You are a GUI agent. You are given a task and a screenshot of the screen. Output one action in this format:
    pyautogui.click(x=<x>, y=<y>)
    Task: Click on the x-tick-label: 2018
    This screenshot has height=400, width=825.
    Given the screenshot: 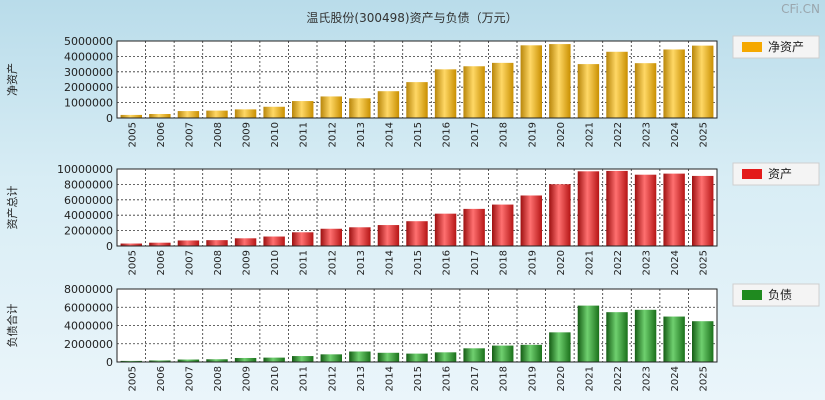 What is the action you would take?
    pyautogui.click(x=504, y=378)
    